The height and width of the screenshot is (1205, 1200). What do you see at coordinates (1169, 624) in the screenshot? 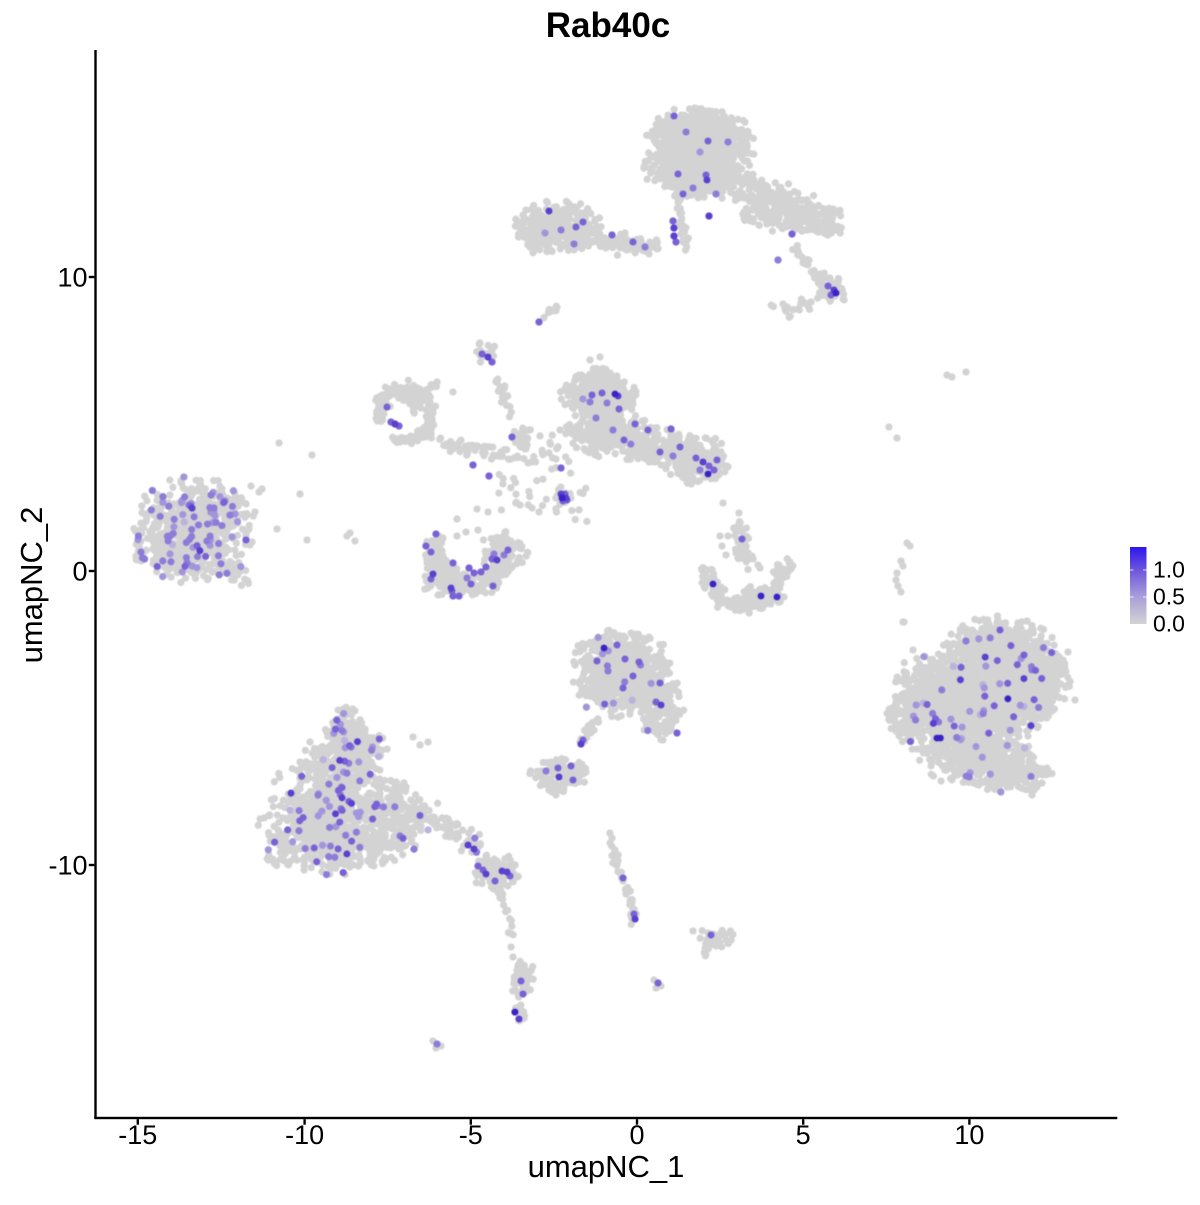
I see `svg-text: 0.0` at bounding box center [1169, 624].